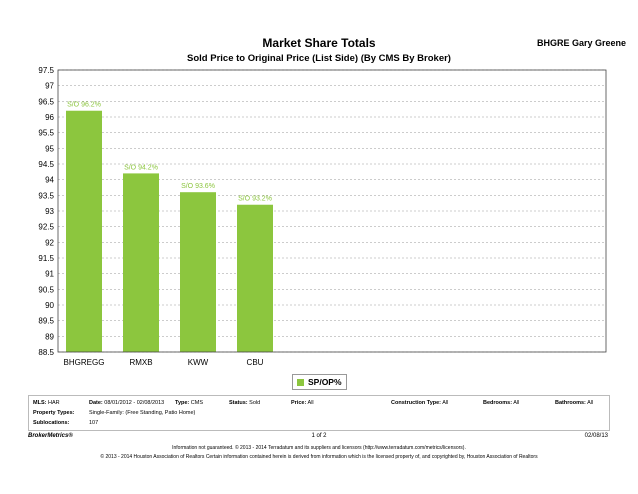  What do you see at coordinates (46, 289) in the screenshot?
I see `y-tick-label: 90.5` at bounding box center [46, 289].